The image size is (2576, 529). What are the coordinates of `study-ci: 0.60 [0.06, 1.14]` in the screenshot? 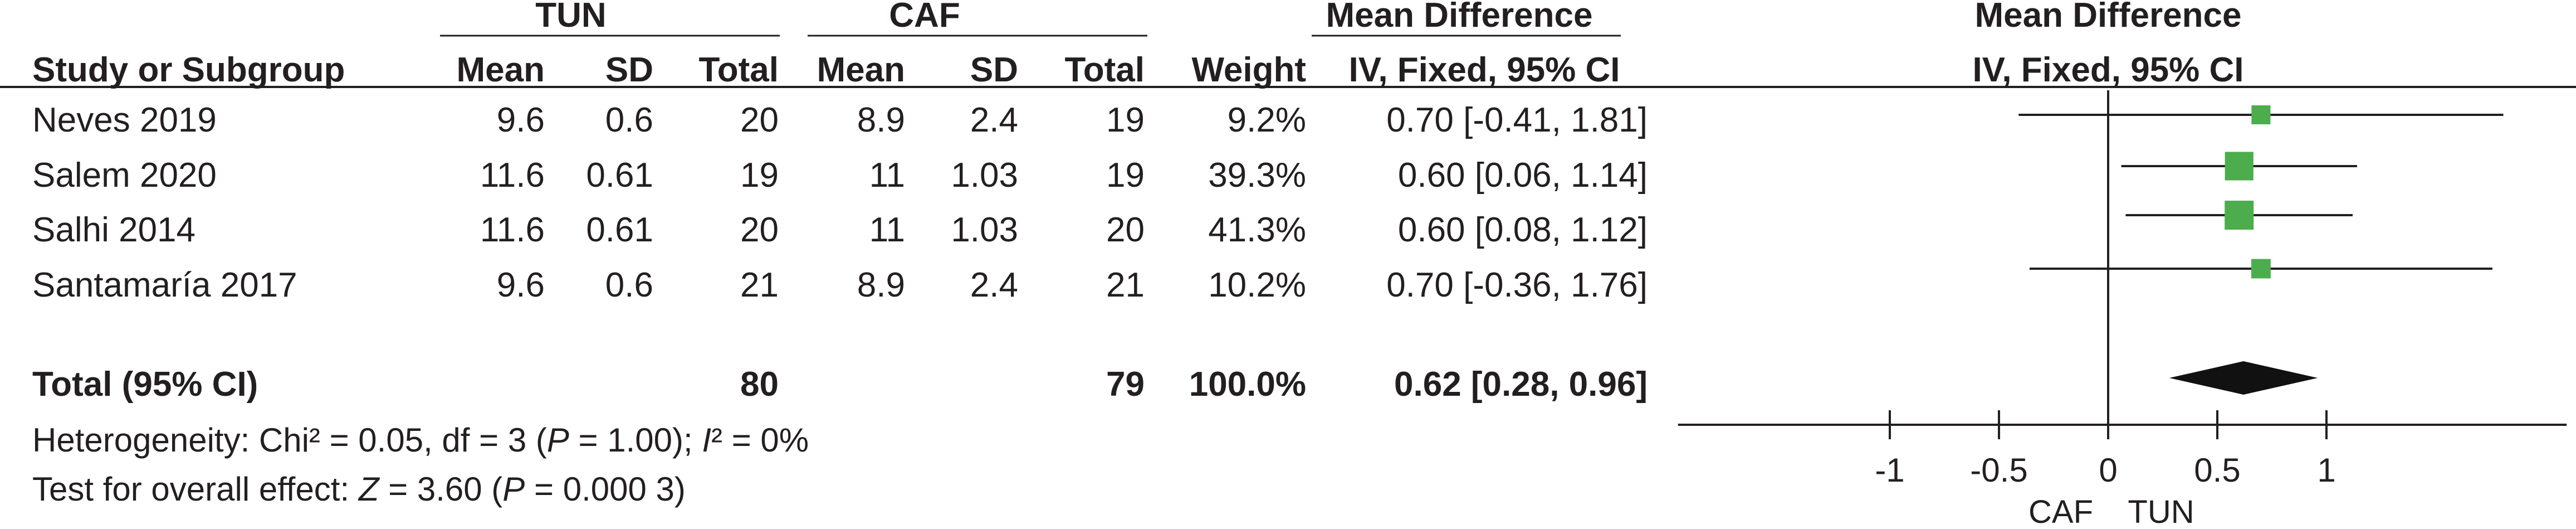 It's located at (1523, 175).